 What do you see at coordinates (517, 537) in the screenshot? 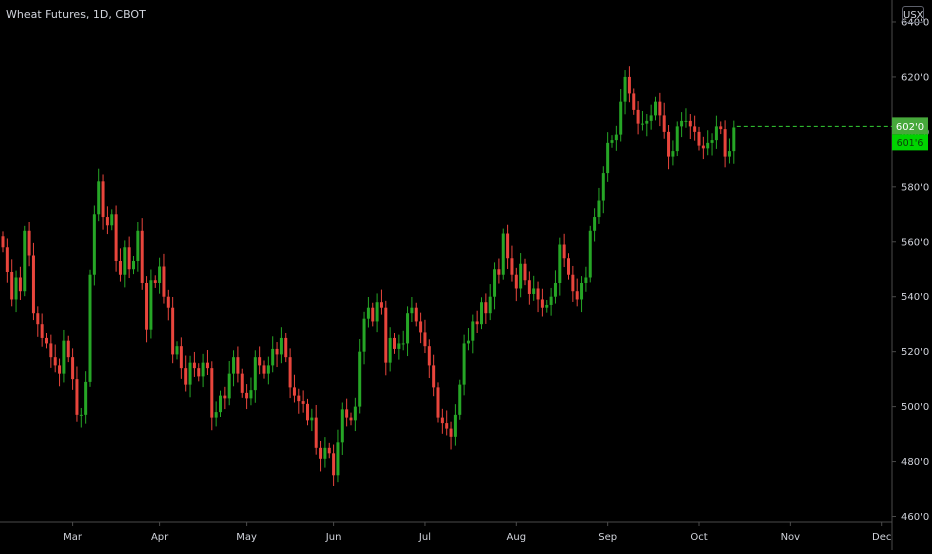
I see `time-tick-label: Aug` at bounding box center [517, 537].